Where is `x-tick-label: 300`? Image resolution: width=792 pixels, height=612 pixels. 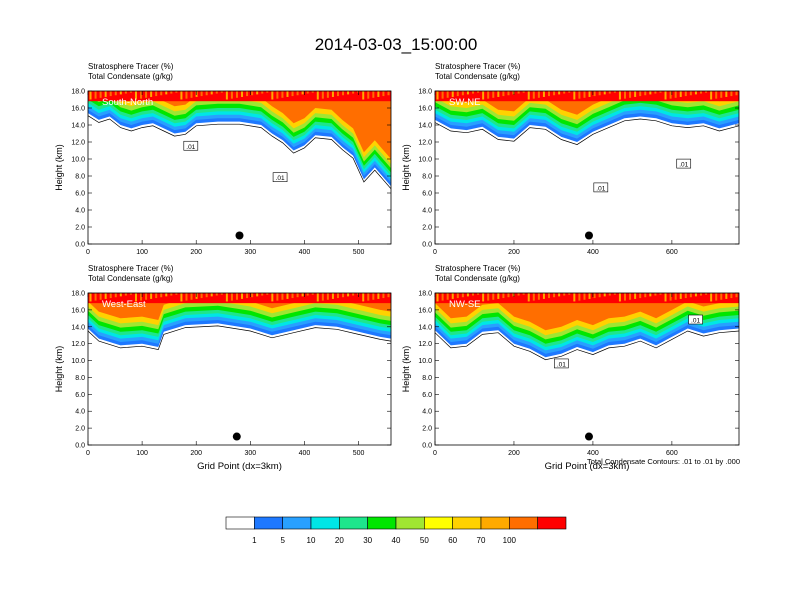 x-tick-label: 300 is located at coordinates (250, 453).